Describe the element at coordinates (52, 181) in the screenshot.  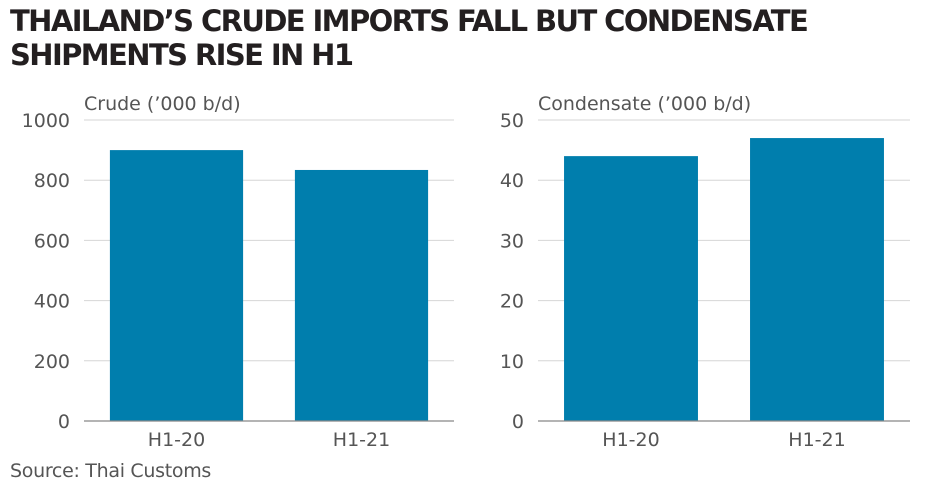
I see `crude-y-tick-label: 800` at that location.